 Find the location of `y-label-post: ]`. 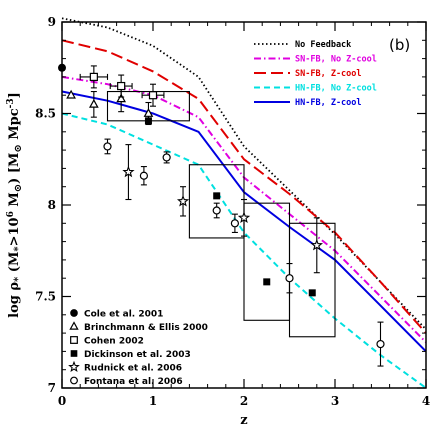

y-label-post: ] is located at coordinates (14, 95).